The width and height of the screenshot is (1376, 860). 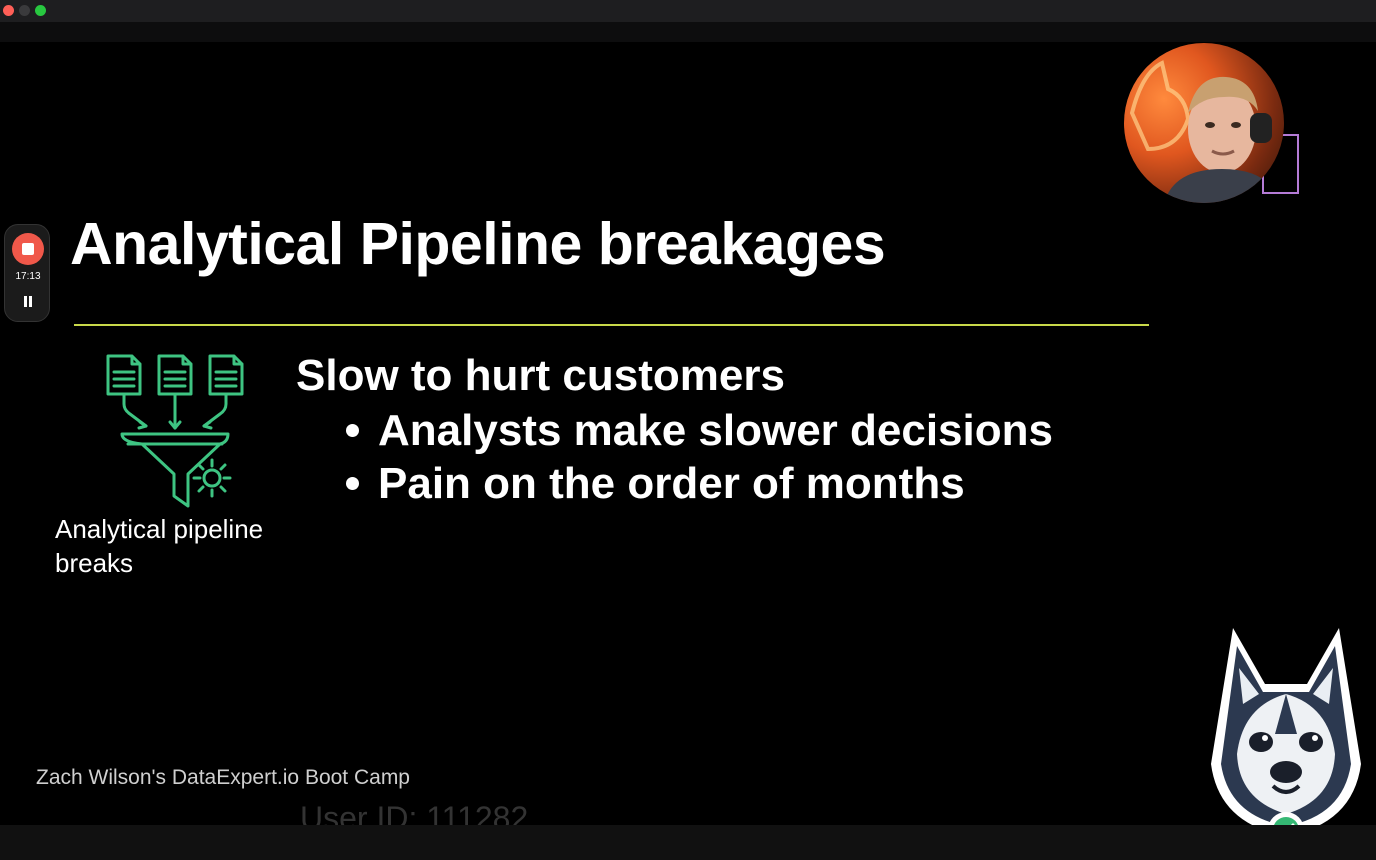 I want to click on slide-title: Analytical Pipeline breakages, so click(x=478, y=244).